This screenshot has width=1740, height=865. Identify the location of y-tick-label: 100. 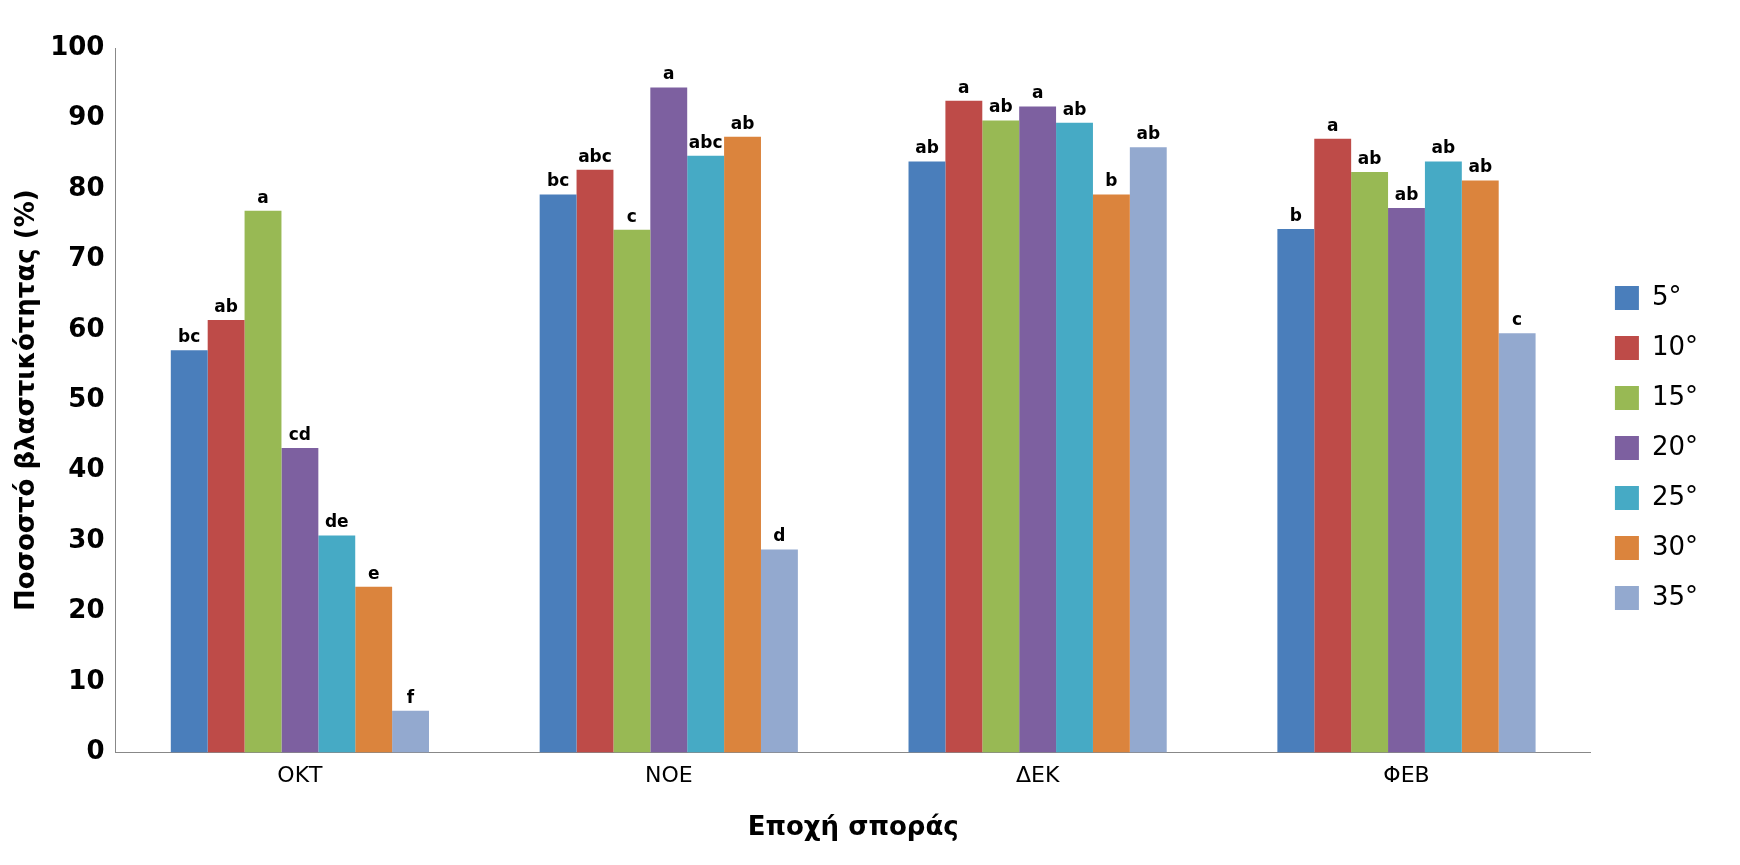
(77, 45).